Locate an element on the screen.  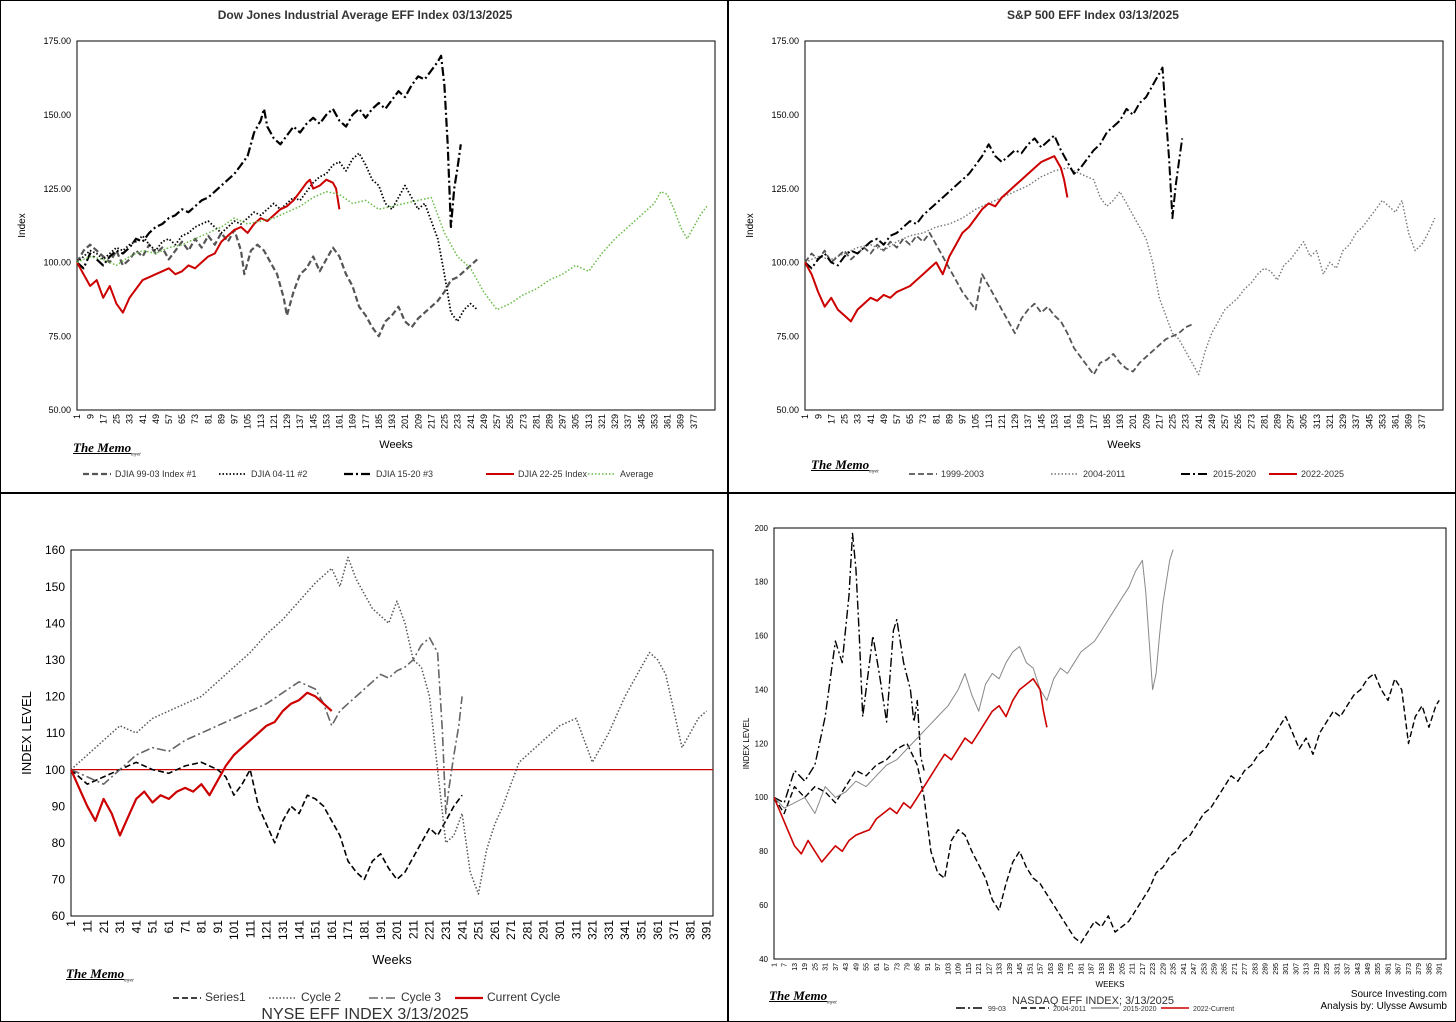
x-tick-label: 7 is located at coordinates (785, 965).